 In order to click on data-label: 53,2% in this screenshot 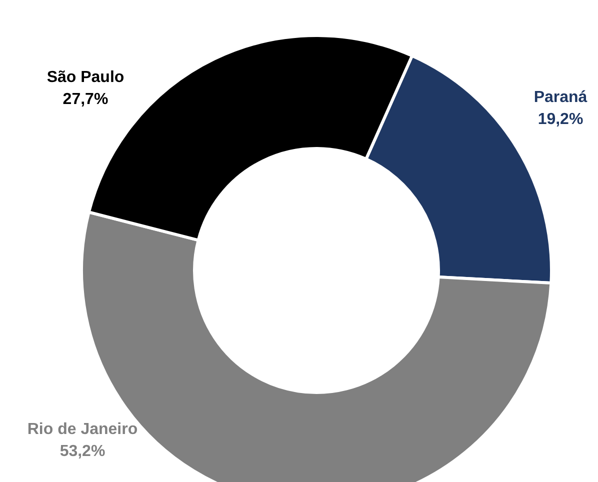, I will do `click(83, 451)`.